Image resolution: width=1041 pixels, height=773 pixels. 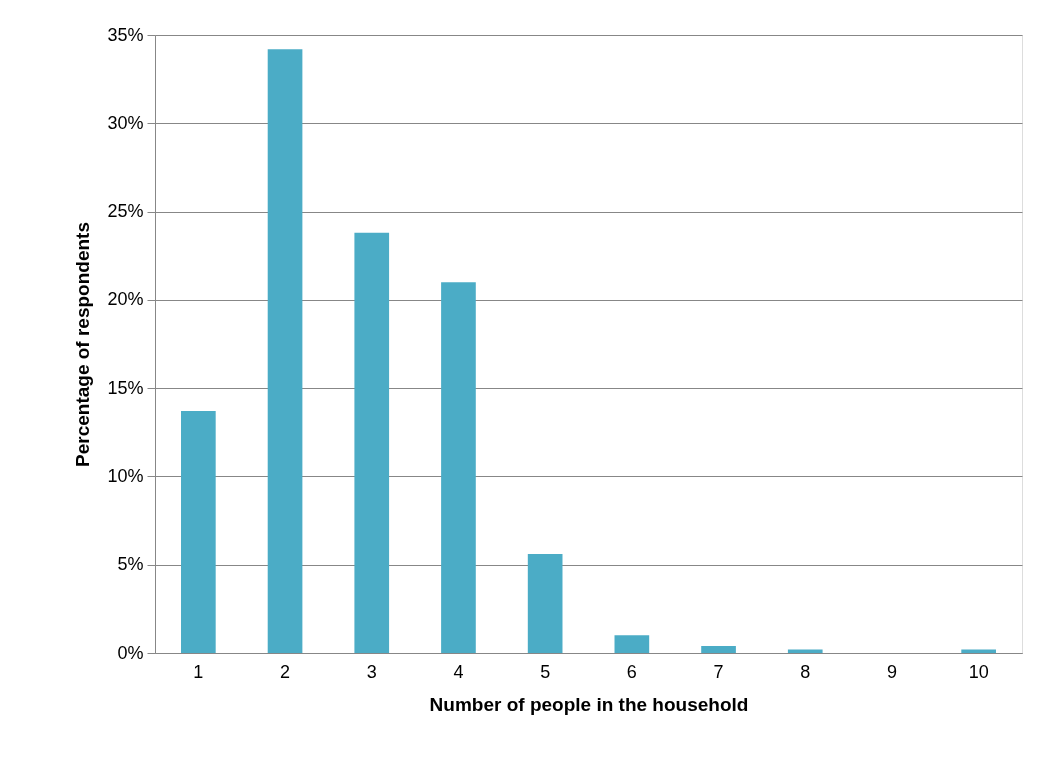 What do you see at coordinates (125, 34) in the screenshot?
I see `y-tick-label: 35%` at bounding box center [125, 34].